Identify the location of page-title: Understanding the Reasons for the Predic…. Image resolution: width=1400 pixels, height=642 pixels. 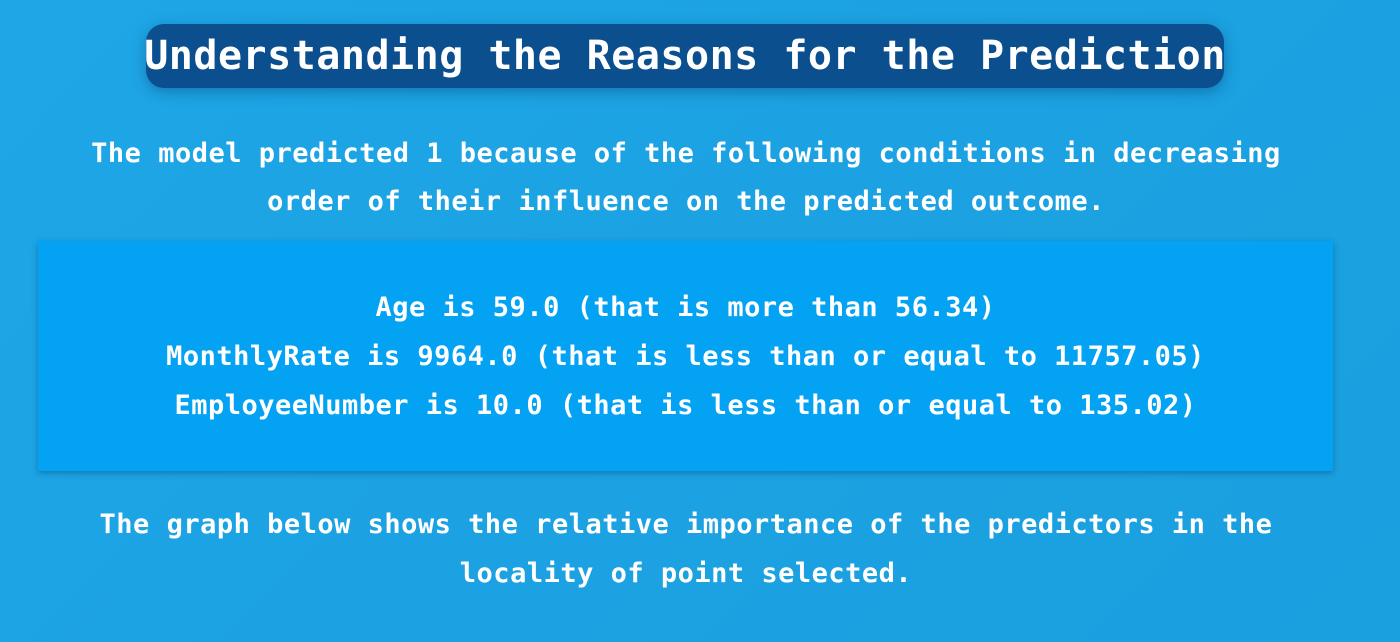
(685, 56).